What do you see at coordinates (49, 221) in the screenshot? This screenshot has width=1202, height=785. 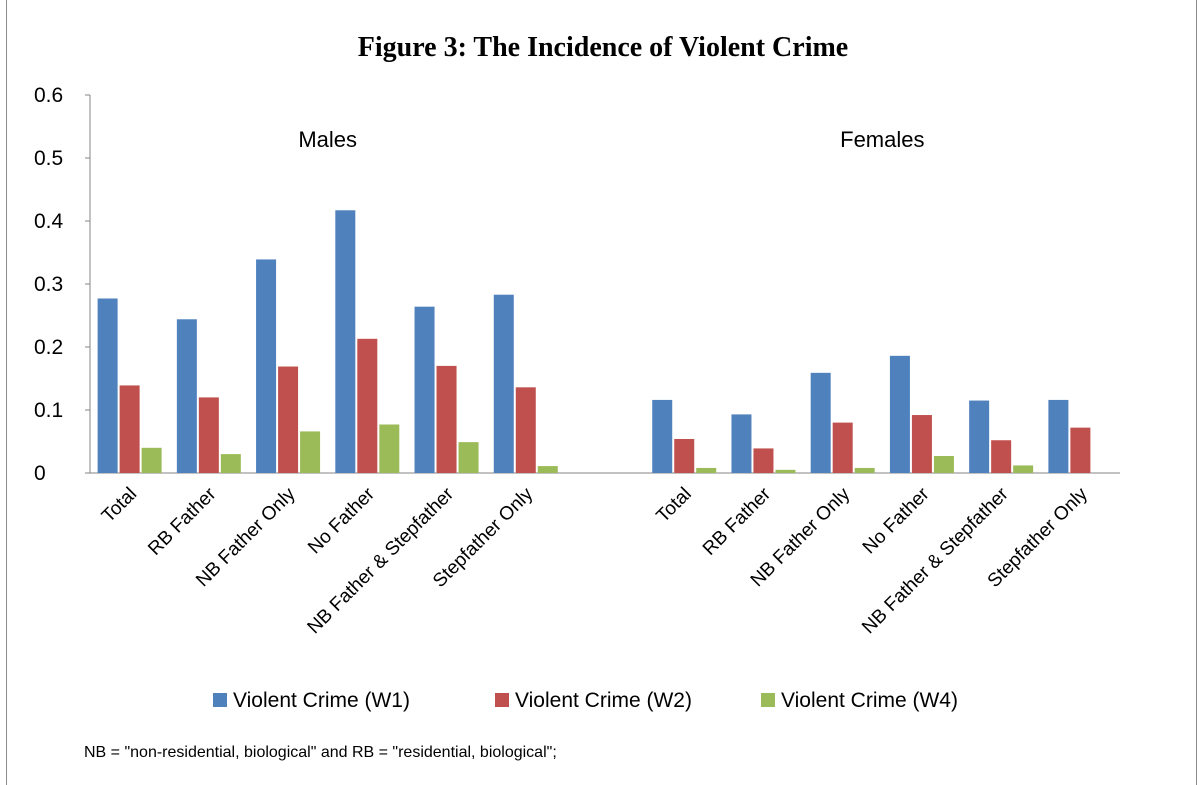 I see `y-tick-label: 0.4` at bounding box center [49, 221].